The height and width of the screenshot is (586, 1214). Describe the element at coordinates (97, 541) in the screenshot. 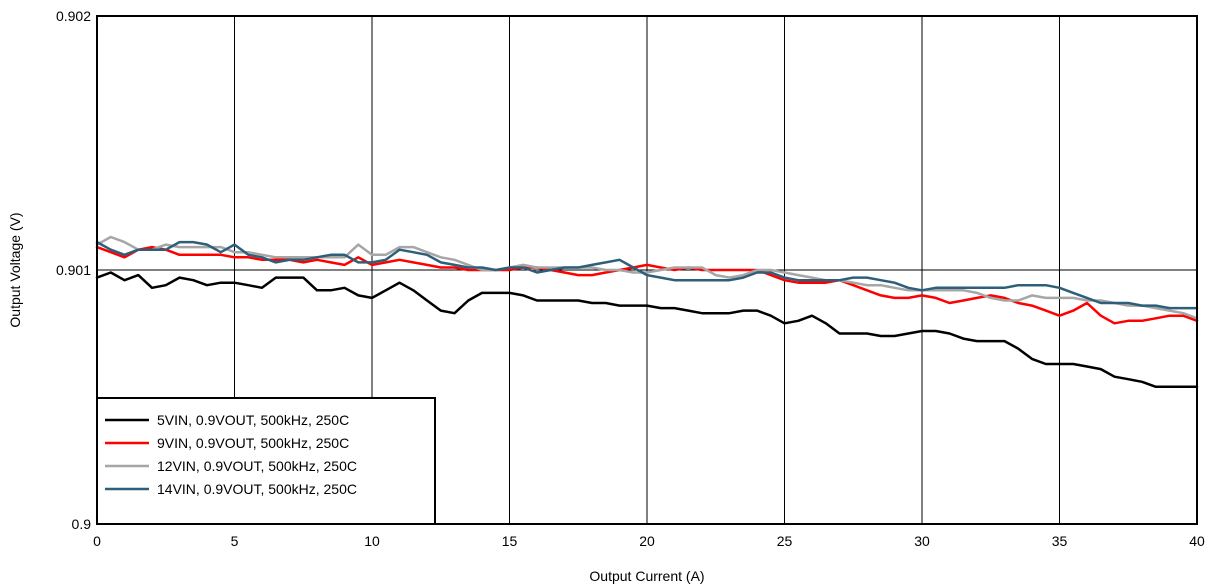

I see `x-tick-label: 0` at that location.